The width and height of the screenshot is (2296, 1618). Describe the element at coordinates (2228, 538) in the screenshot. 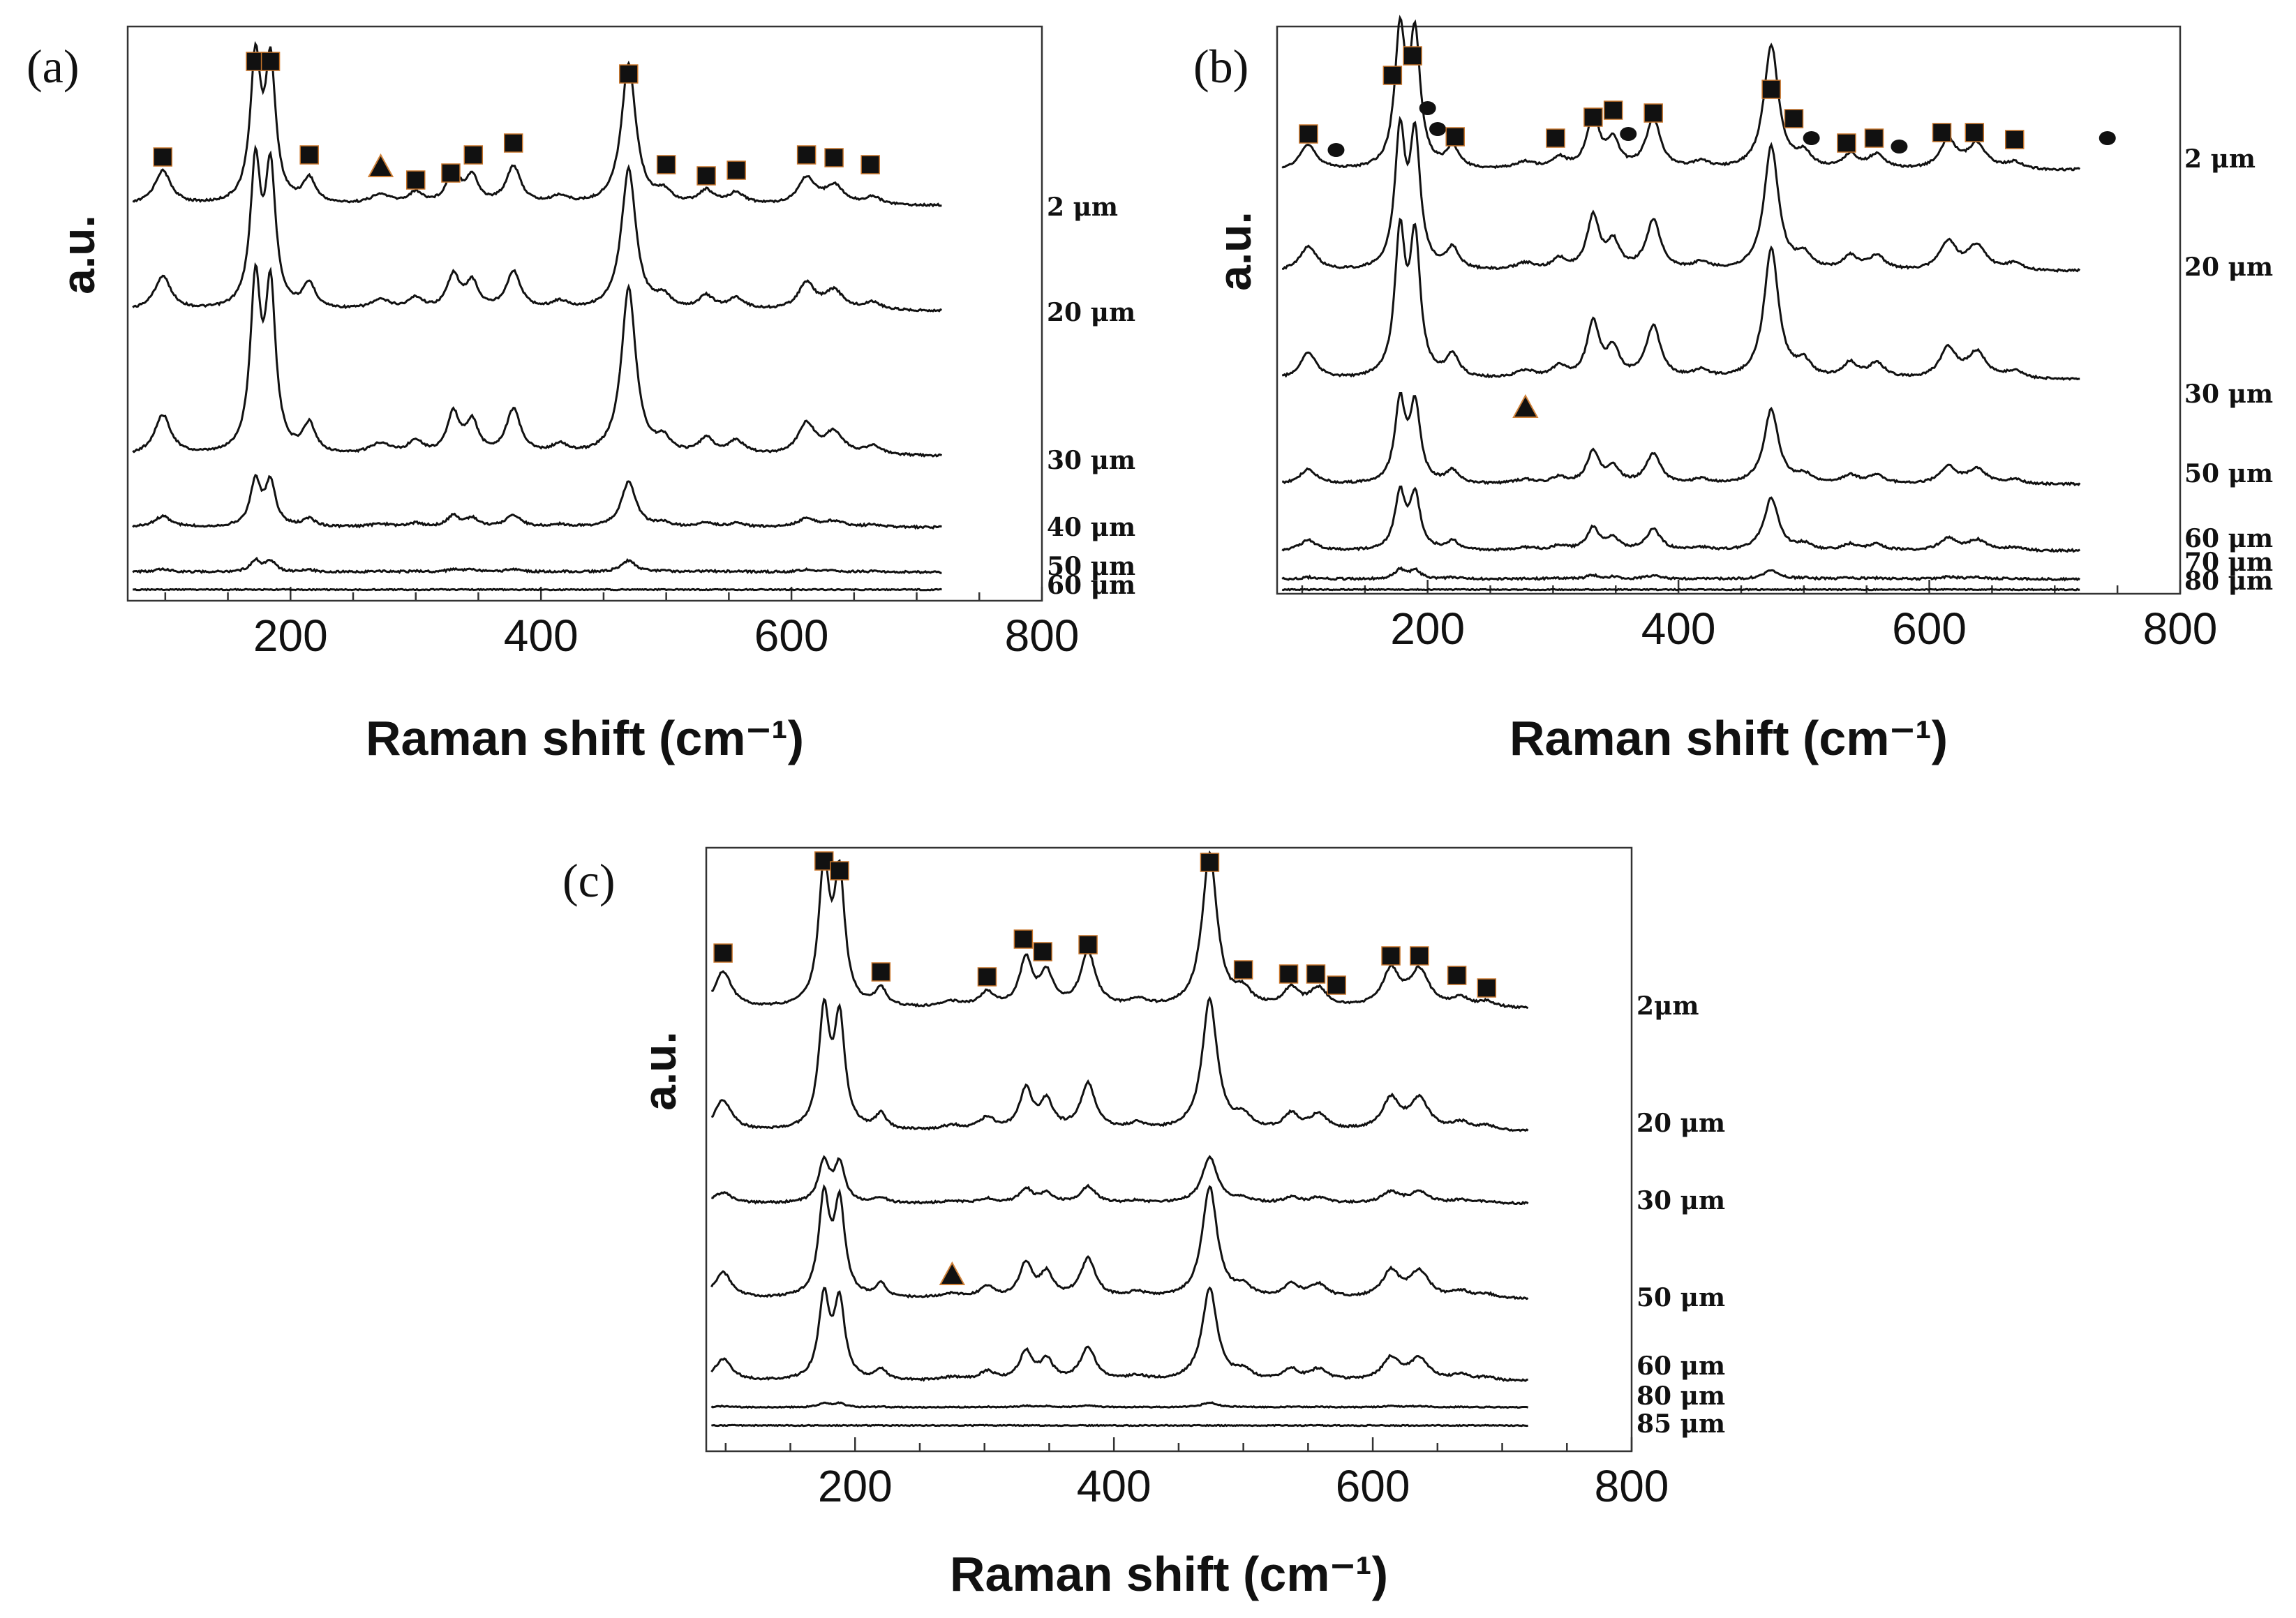

I see `series-label: 60 μm` at that location.